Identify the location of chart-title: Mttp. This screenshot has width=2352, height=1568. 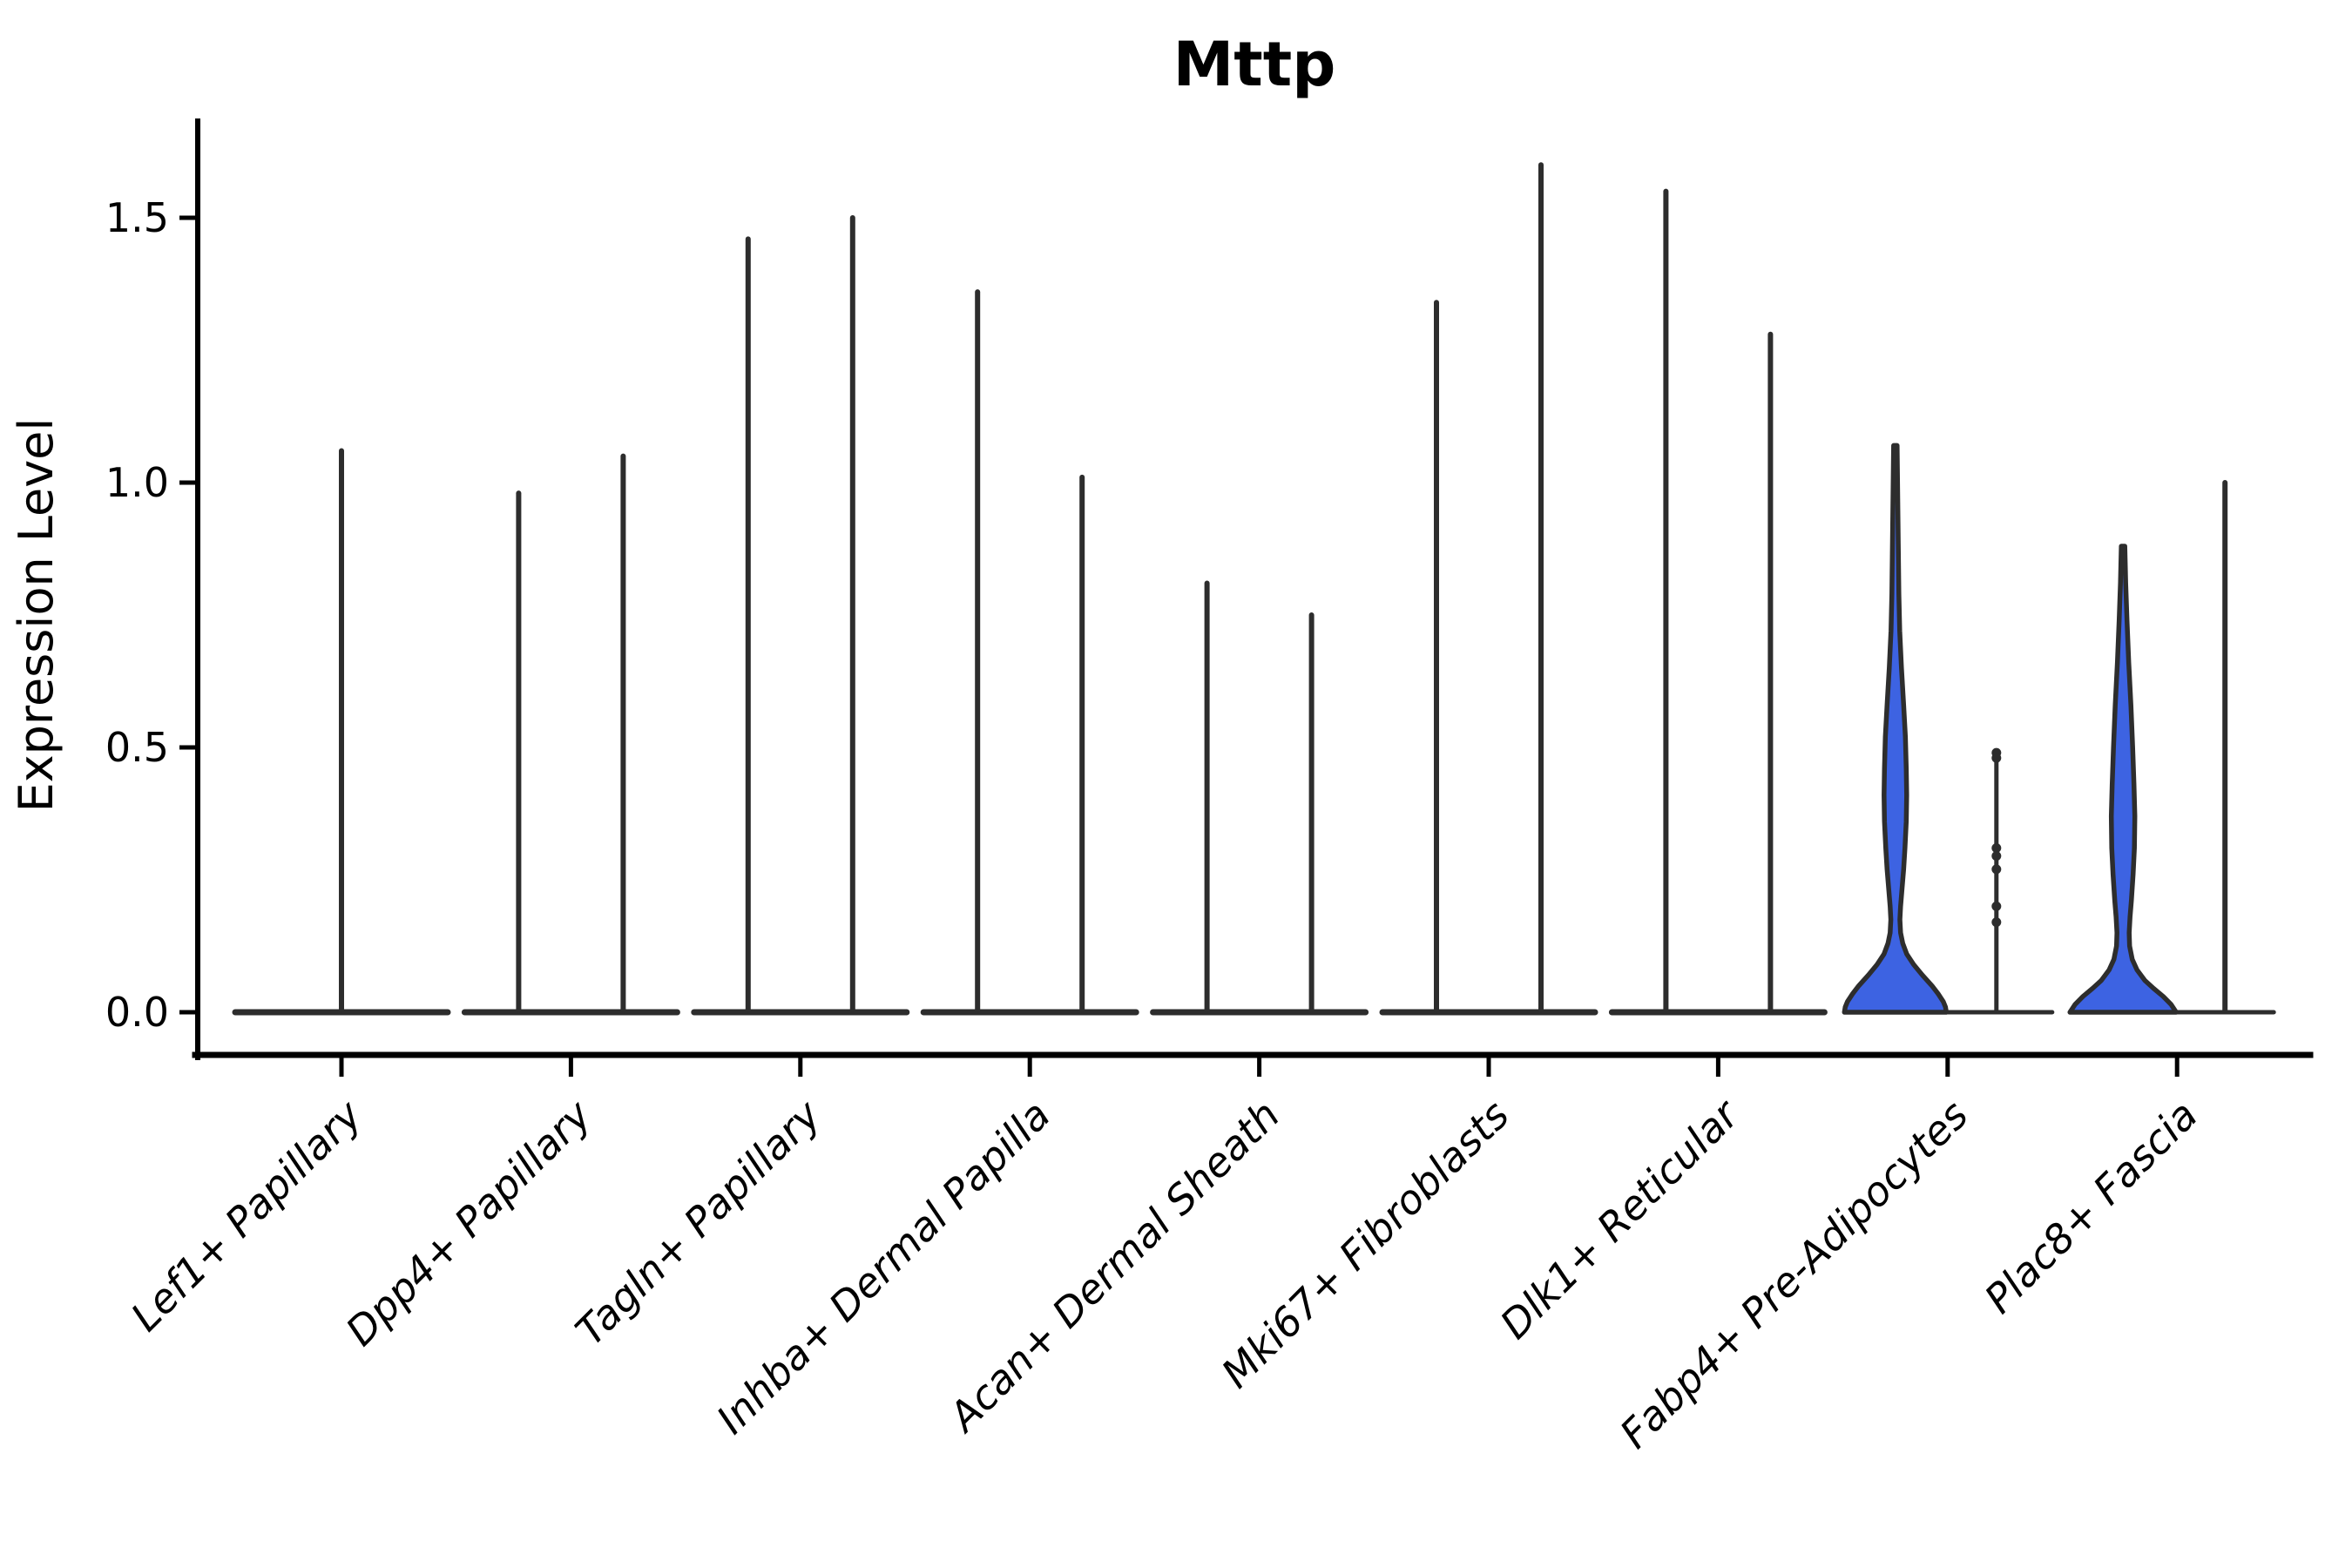
(1254, 64).